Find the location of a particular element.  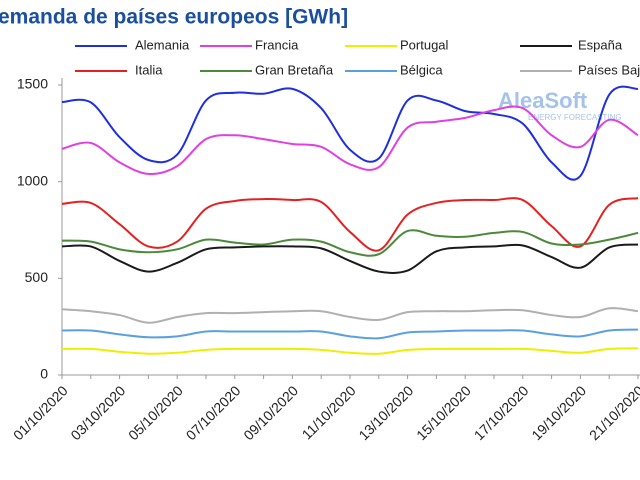

legend-label: Italia is located at coordinates (149, 69).